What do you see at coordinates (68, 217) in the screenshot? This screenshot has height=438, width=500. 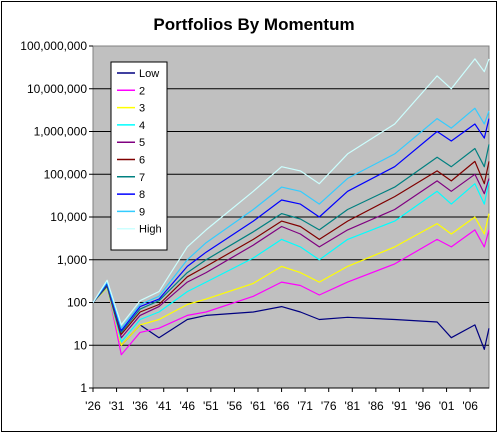 I see `y-tick-label: 10,000` at bounding box center [68, 217].